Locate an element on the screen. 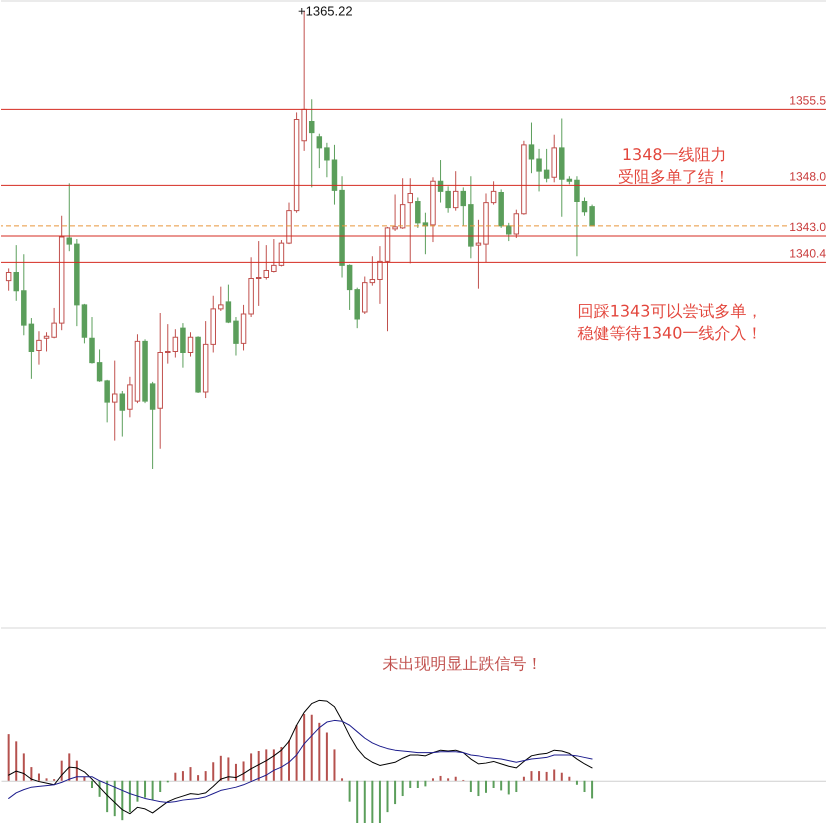  ref-line-label: 1343.0 is located at coordinates (807, 227).